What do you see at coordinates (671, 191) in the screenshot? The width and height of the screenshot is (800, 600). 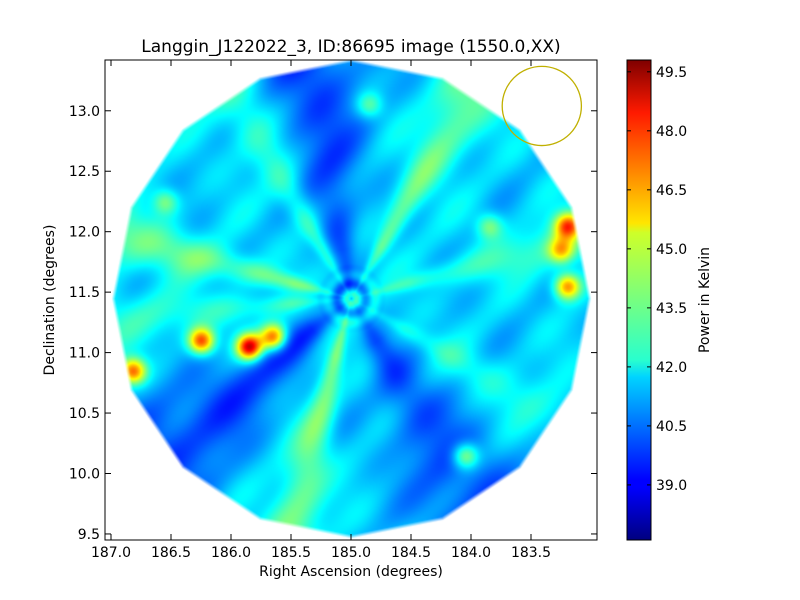 I see `colorbar-tick-label: 46.5` at bounding box center [671, 191].